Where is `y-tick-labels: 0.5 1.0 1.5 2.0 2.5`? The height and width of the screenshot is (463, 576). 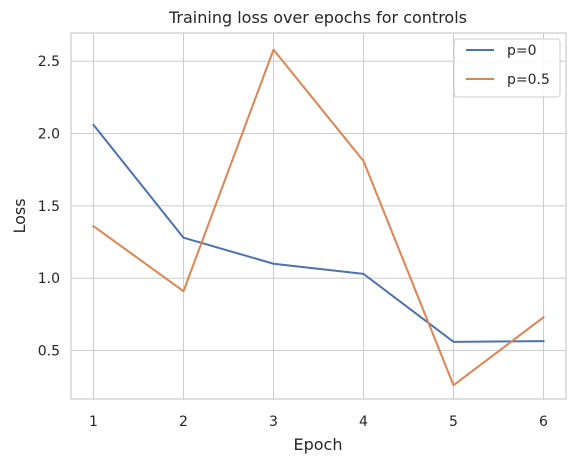 y-tick-labels: 0.5 1.0 1.5 2.0 2.5 is located at coordinates (49, 206).